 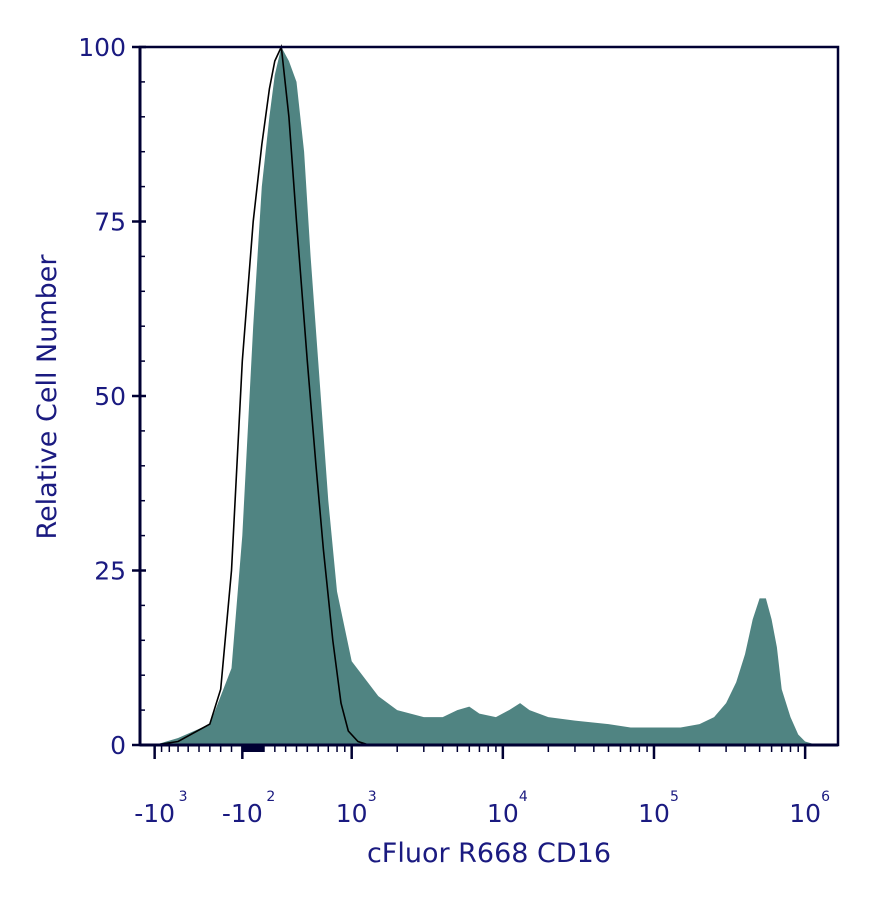 What do you see at coordinates (110, 396) in the screenshot?
I see `y-tick-label: 50` at bounding box center [110, 396].